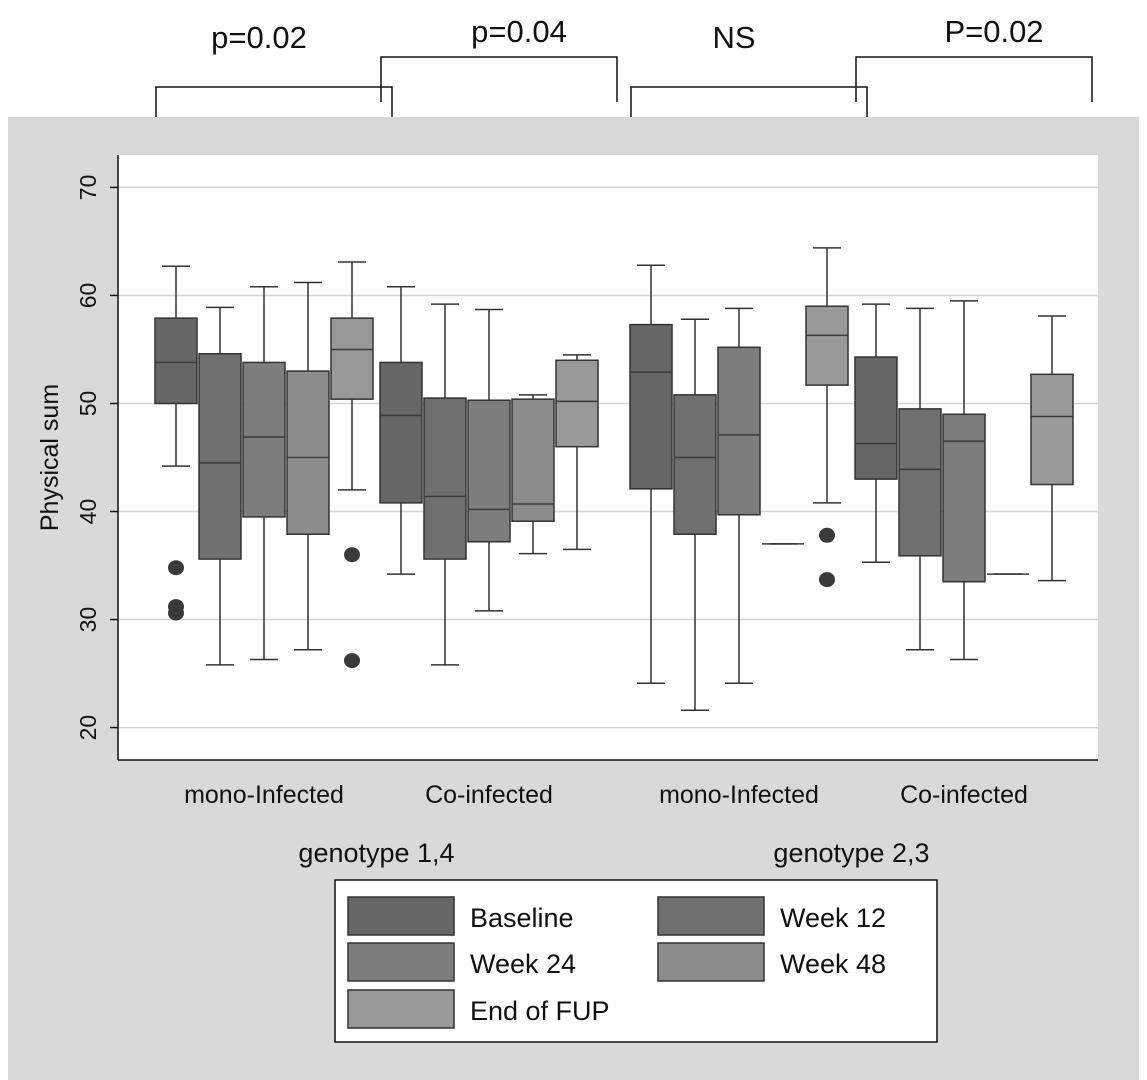 This screenshot has width=1147, height=1080. I want to click on y-tick-label: 30, so click(88, 620).